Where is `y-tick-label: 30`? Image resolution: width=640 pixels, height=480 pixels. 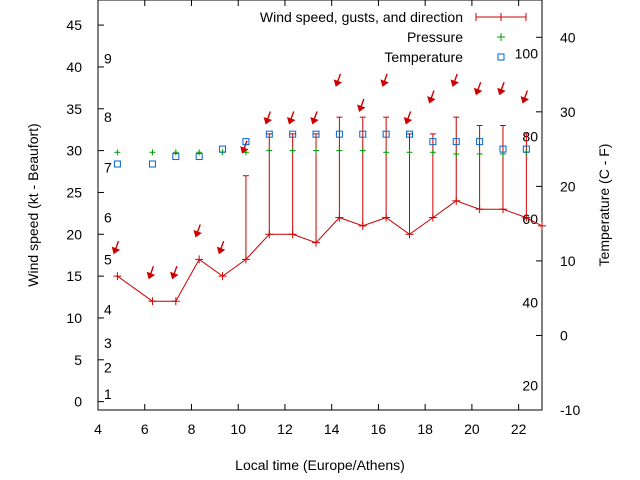
y-tick-label: 30 is located at coordinates (74, 151).